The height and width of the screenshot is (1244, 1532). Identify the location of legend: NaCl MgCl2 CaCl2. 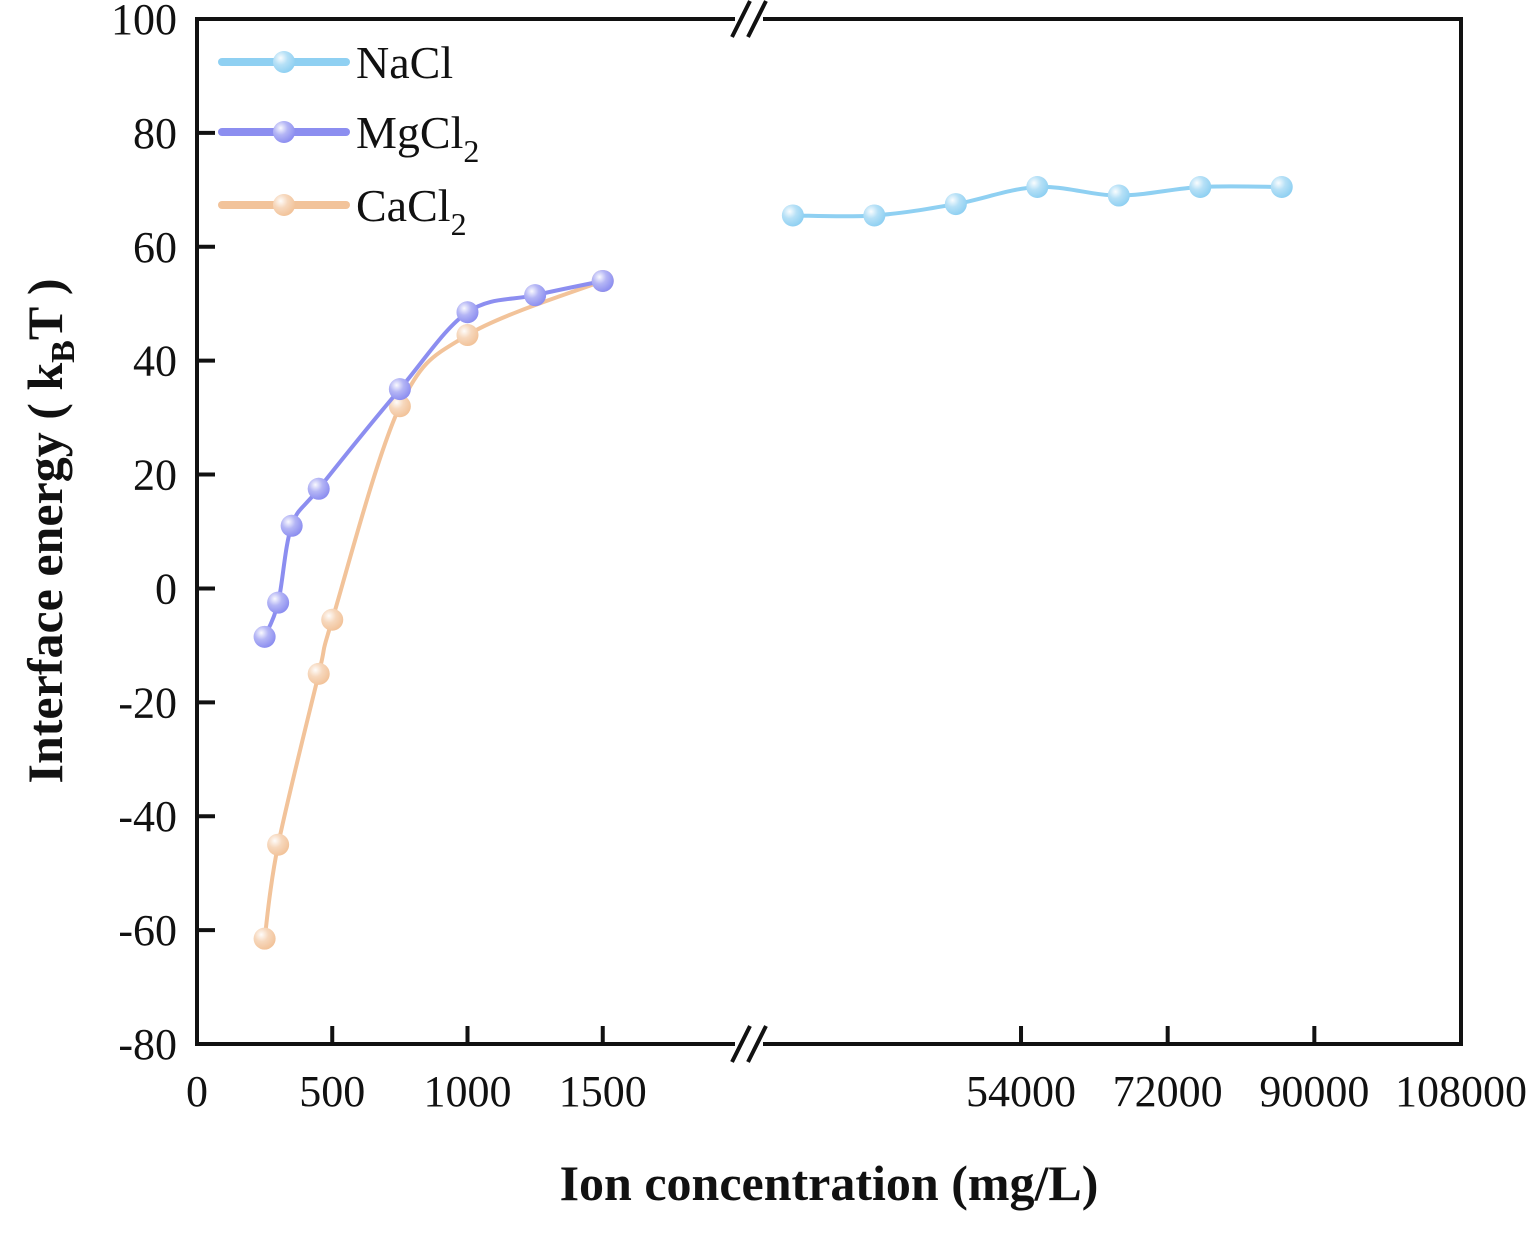
(348, 139).